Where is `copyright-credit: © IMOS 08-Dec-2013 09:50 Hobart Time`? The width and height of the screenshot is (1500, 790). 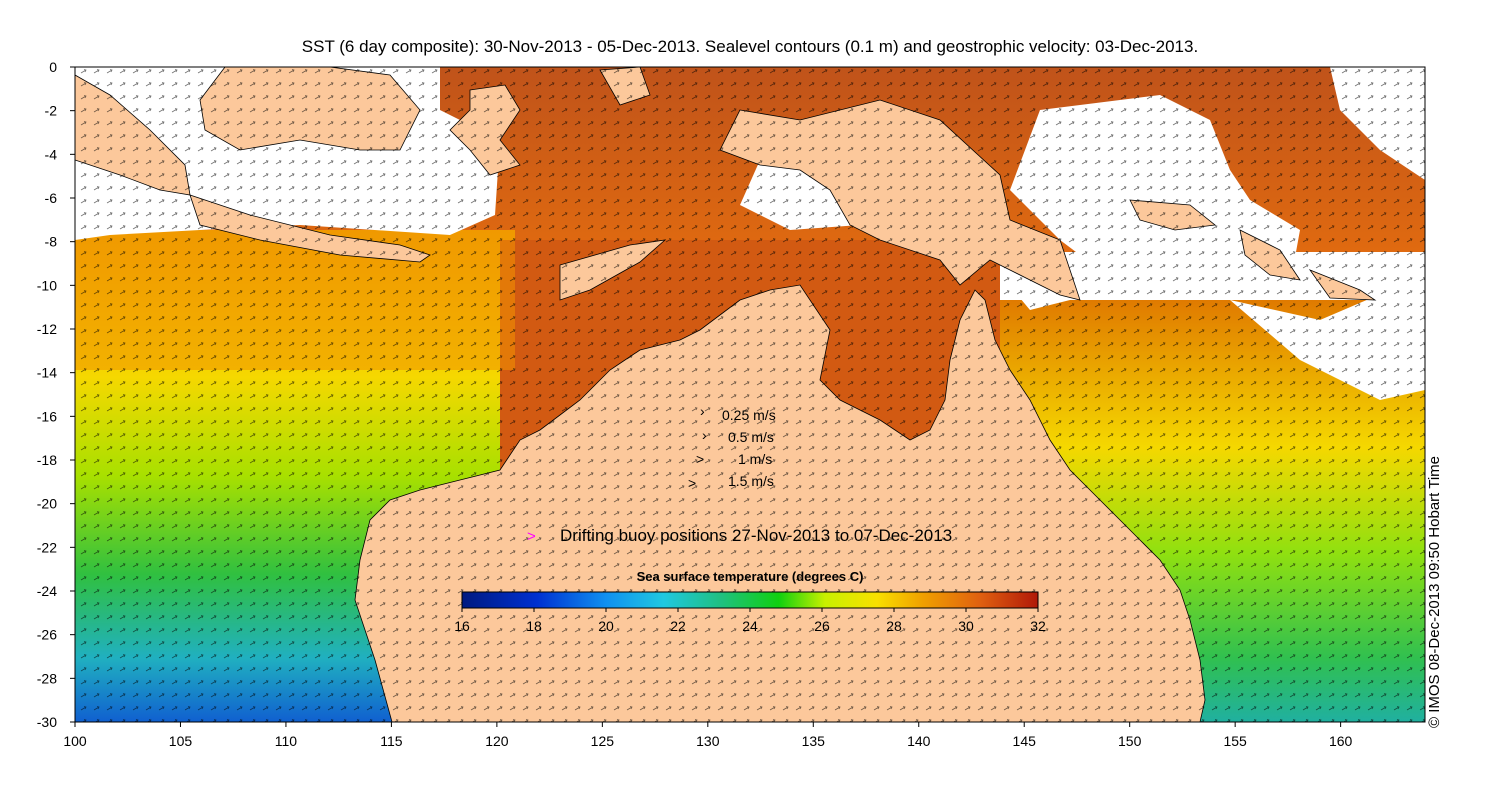 copyright-credit: © IMOS 08-Dec-2013 09:50 Hobart Time is located at coordinates (1434, 591).